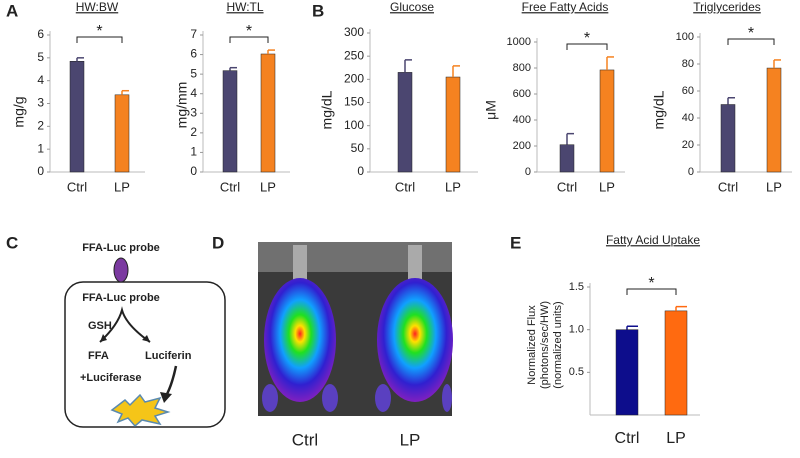 Image resolution: width=800 pixels, height=458 pixels. Describe the element at coordinates (688, 64) in the screenshot. I see `y-tick-label: 80` at that location.